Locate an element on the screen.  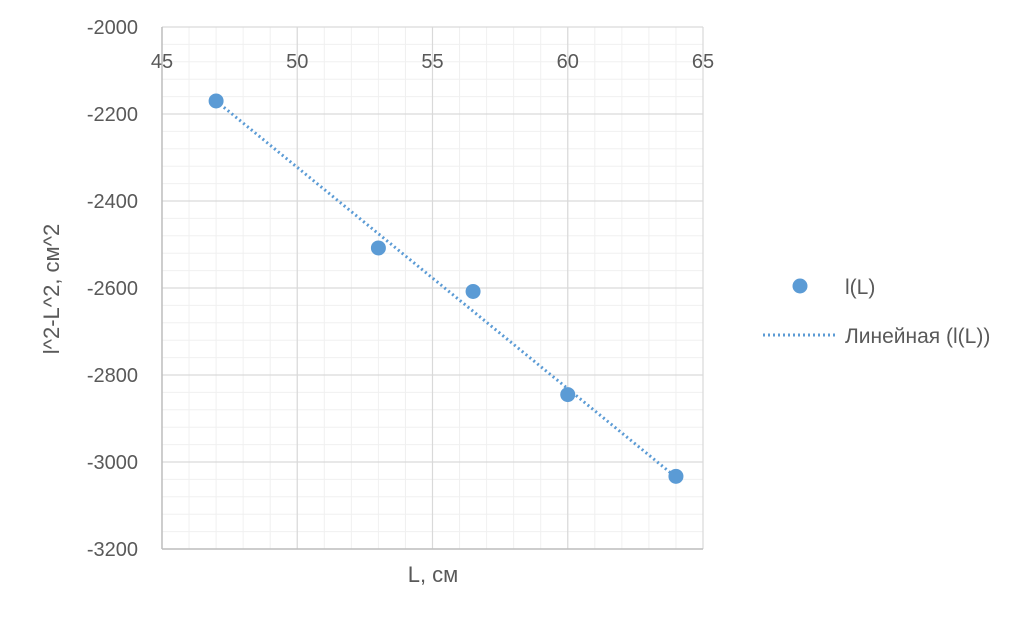
x-axis-title: L, см is located at coordinates (433, 574).